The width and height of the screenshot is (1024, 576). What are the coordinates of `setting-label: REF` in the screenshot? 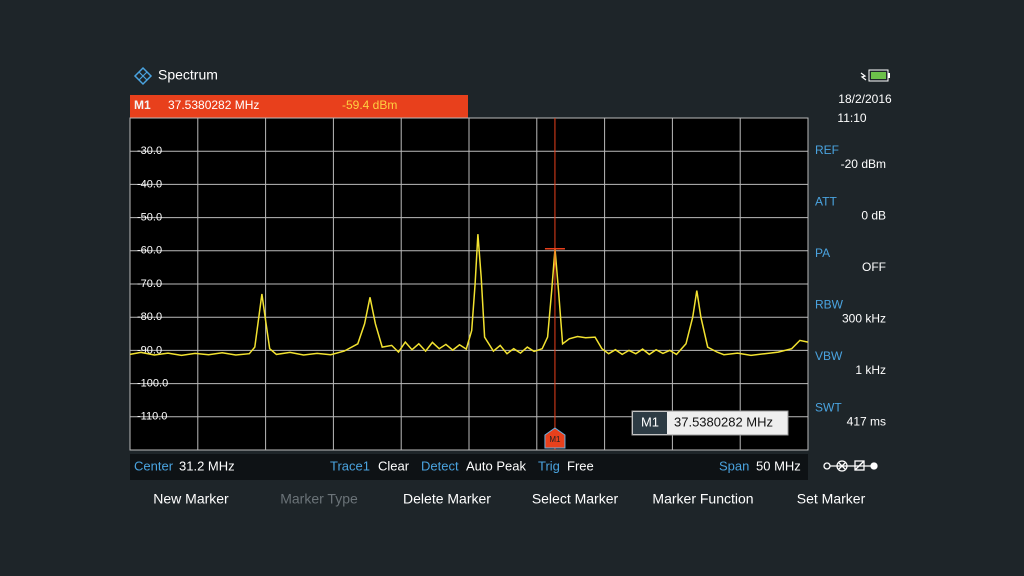 It's located at (827, 150).